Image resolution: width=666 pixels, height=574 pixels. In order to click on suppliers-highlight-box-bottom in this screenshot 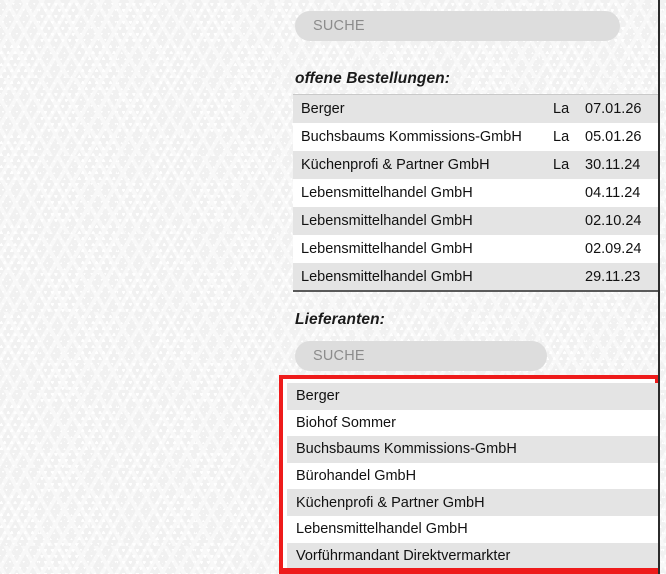, I will do `click(469, 571)`.